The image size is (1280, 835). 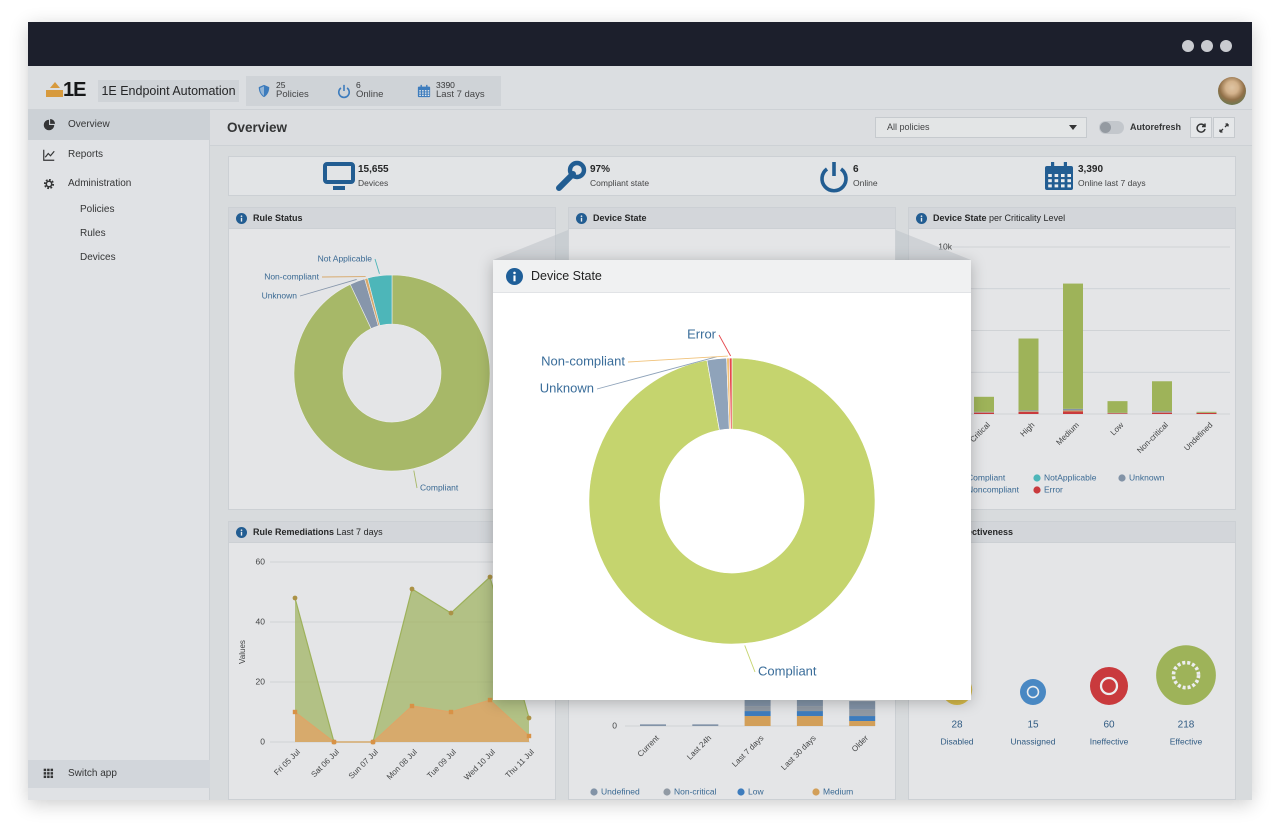 What do you see at coordinates (257, 127) in the screenshot?
I see `page-title: Overview` at bounding box center [257, 127].